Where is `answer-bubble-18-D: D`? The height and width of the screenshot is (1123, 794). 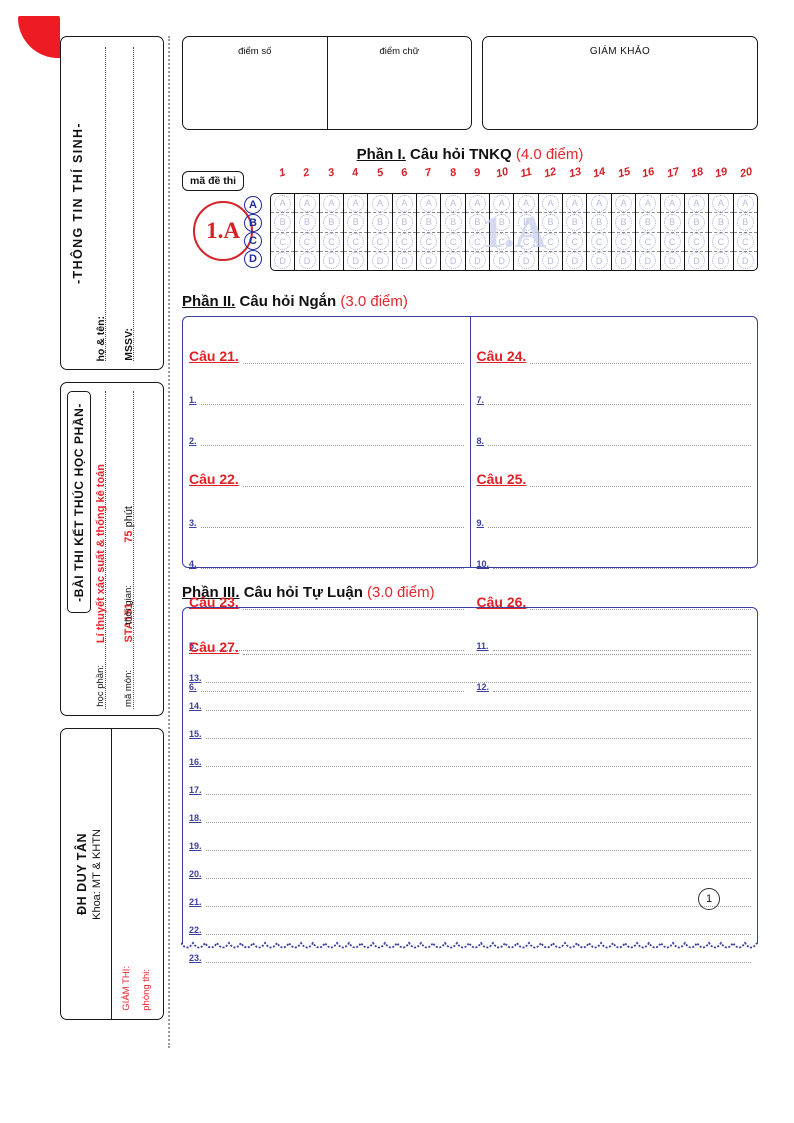 answer-bubble-18-D: D is located at coordinates (697, 261).